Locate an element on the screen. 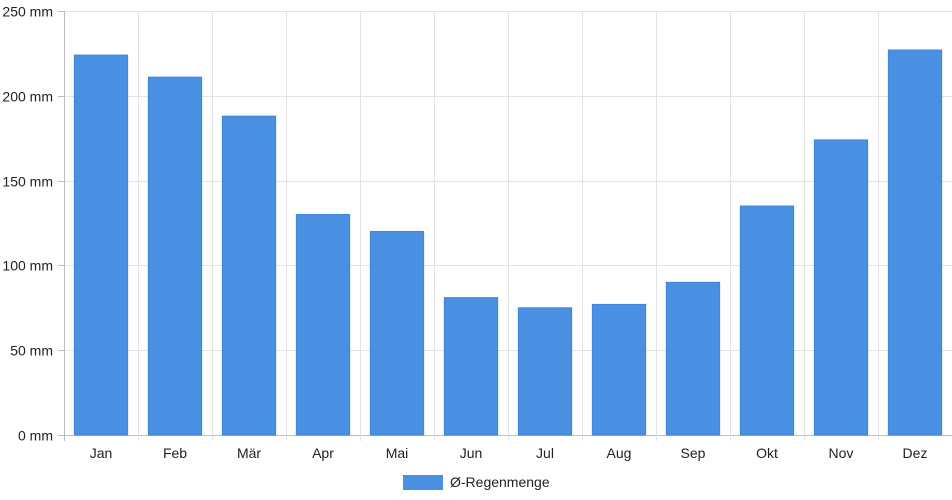 The height and width of the screenshot is (500, 952). bar-mär is located at coordinates (249, 275).